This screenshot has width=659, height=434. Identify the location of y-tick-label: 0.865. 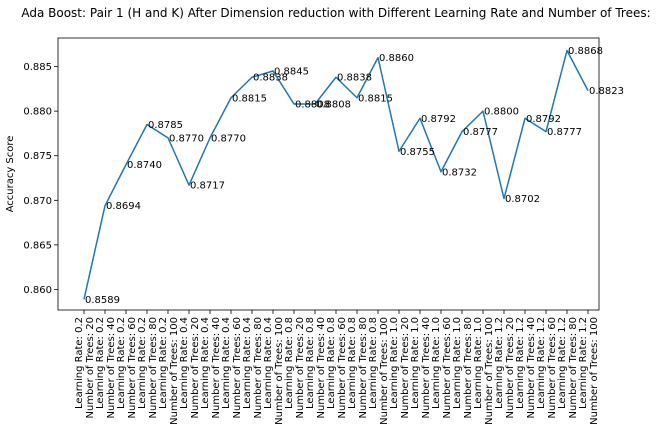
(37, 245).